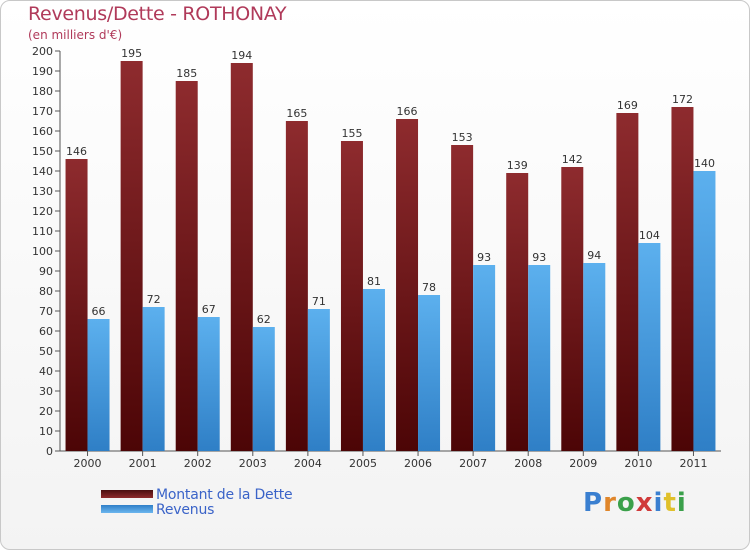  Describe the element at coordinates (649, 235) in the screenshot. I see `data-label: 104` at that location.